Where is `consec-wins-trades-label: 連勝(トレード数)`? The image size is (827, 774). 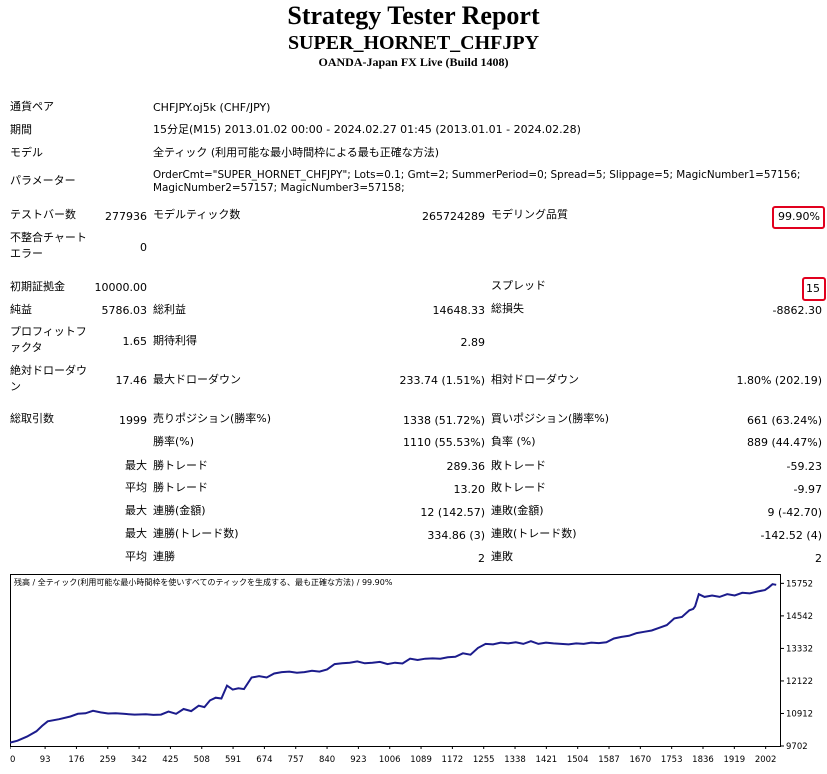
consec-wins-trades-label: 連勝(トレード数) is located at coordinates (196, 533).